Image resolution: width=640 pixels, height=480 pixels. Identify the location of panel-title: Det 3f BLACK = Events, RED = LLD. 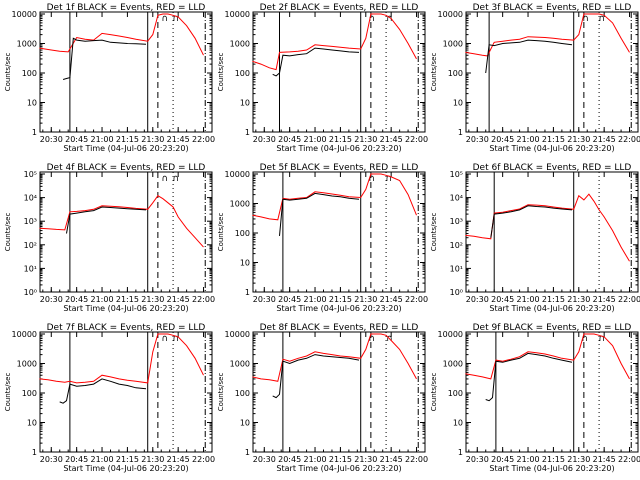
(552, 8).